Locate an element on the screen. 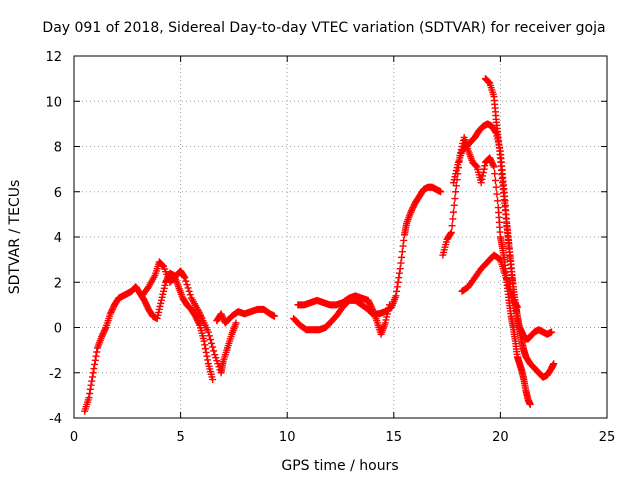 Image resolution: width=640 pixels, height=480 pixels. y-tick-label: 10 is located at coordinates (53, 102).